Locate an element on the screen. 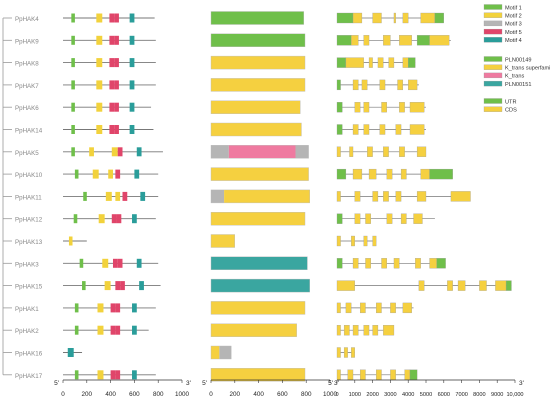  gene-axis-5prime: 5' is located at coordinates (330, 383).